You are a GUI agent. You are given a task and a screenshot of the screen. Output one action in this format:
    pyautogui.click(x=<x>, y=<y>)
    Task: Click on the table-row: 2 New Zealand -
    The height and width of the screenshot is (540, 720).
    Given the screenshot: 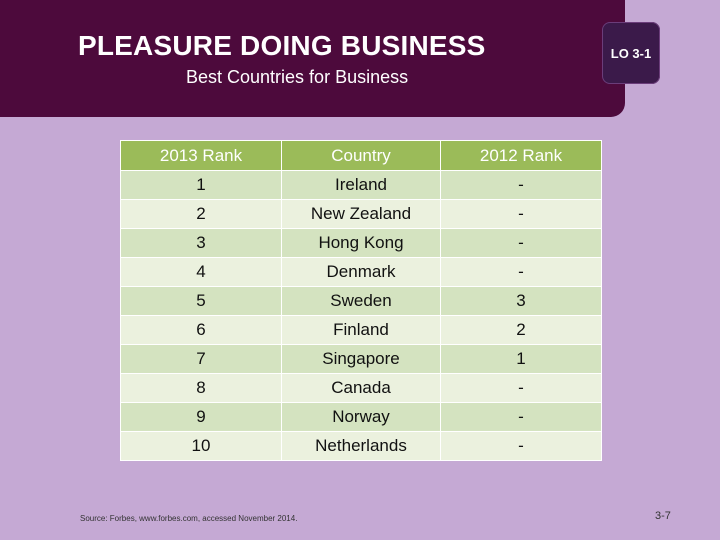 What is the action you would take?
    pyautogui.click(x=361, y=214)
    